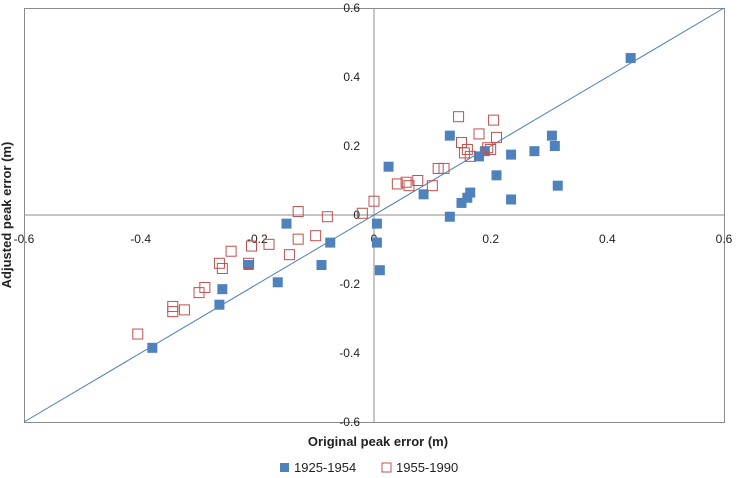  I want to click on x-tick-label: -0.2, so click(257, 239).